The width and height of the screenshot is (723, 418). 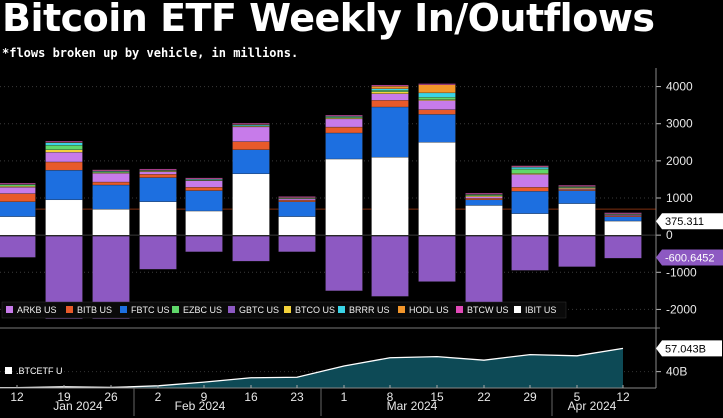 What do you see at coordinates (679, 87) in the screenshot?
I see `y-tick-label: 4000` at bounding box center [679, 87].